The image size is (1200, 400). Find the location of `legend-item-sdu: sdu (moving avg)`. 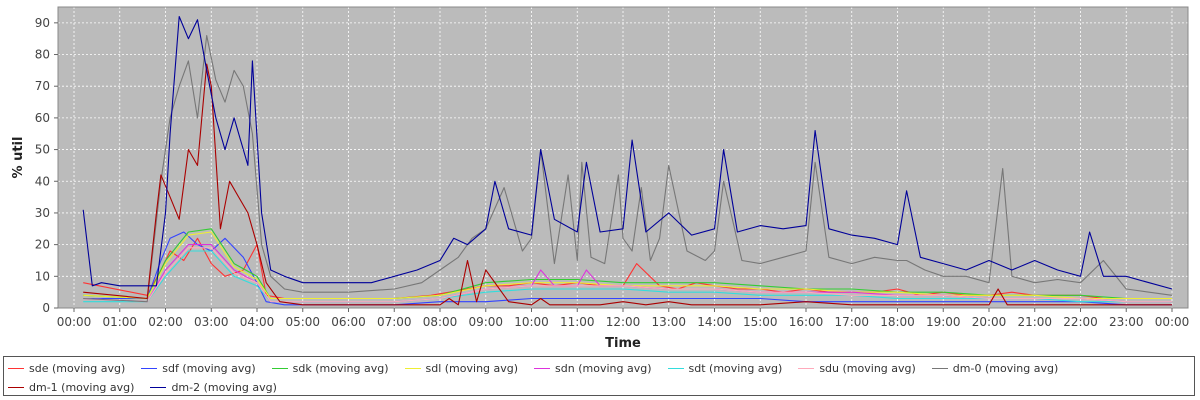

legend-item-sdu: sdu (moving avg) is located at coordinates (857, 368).